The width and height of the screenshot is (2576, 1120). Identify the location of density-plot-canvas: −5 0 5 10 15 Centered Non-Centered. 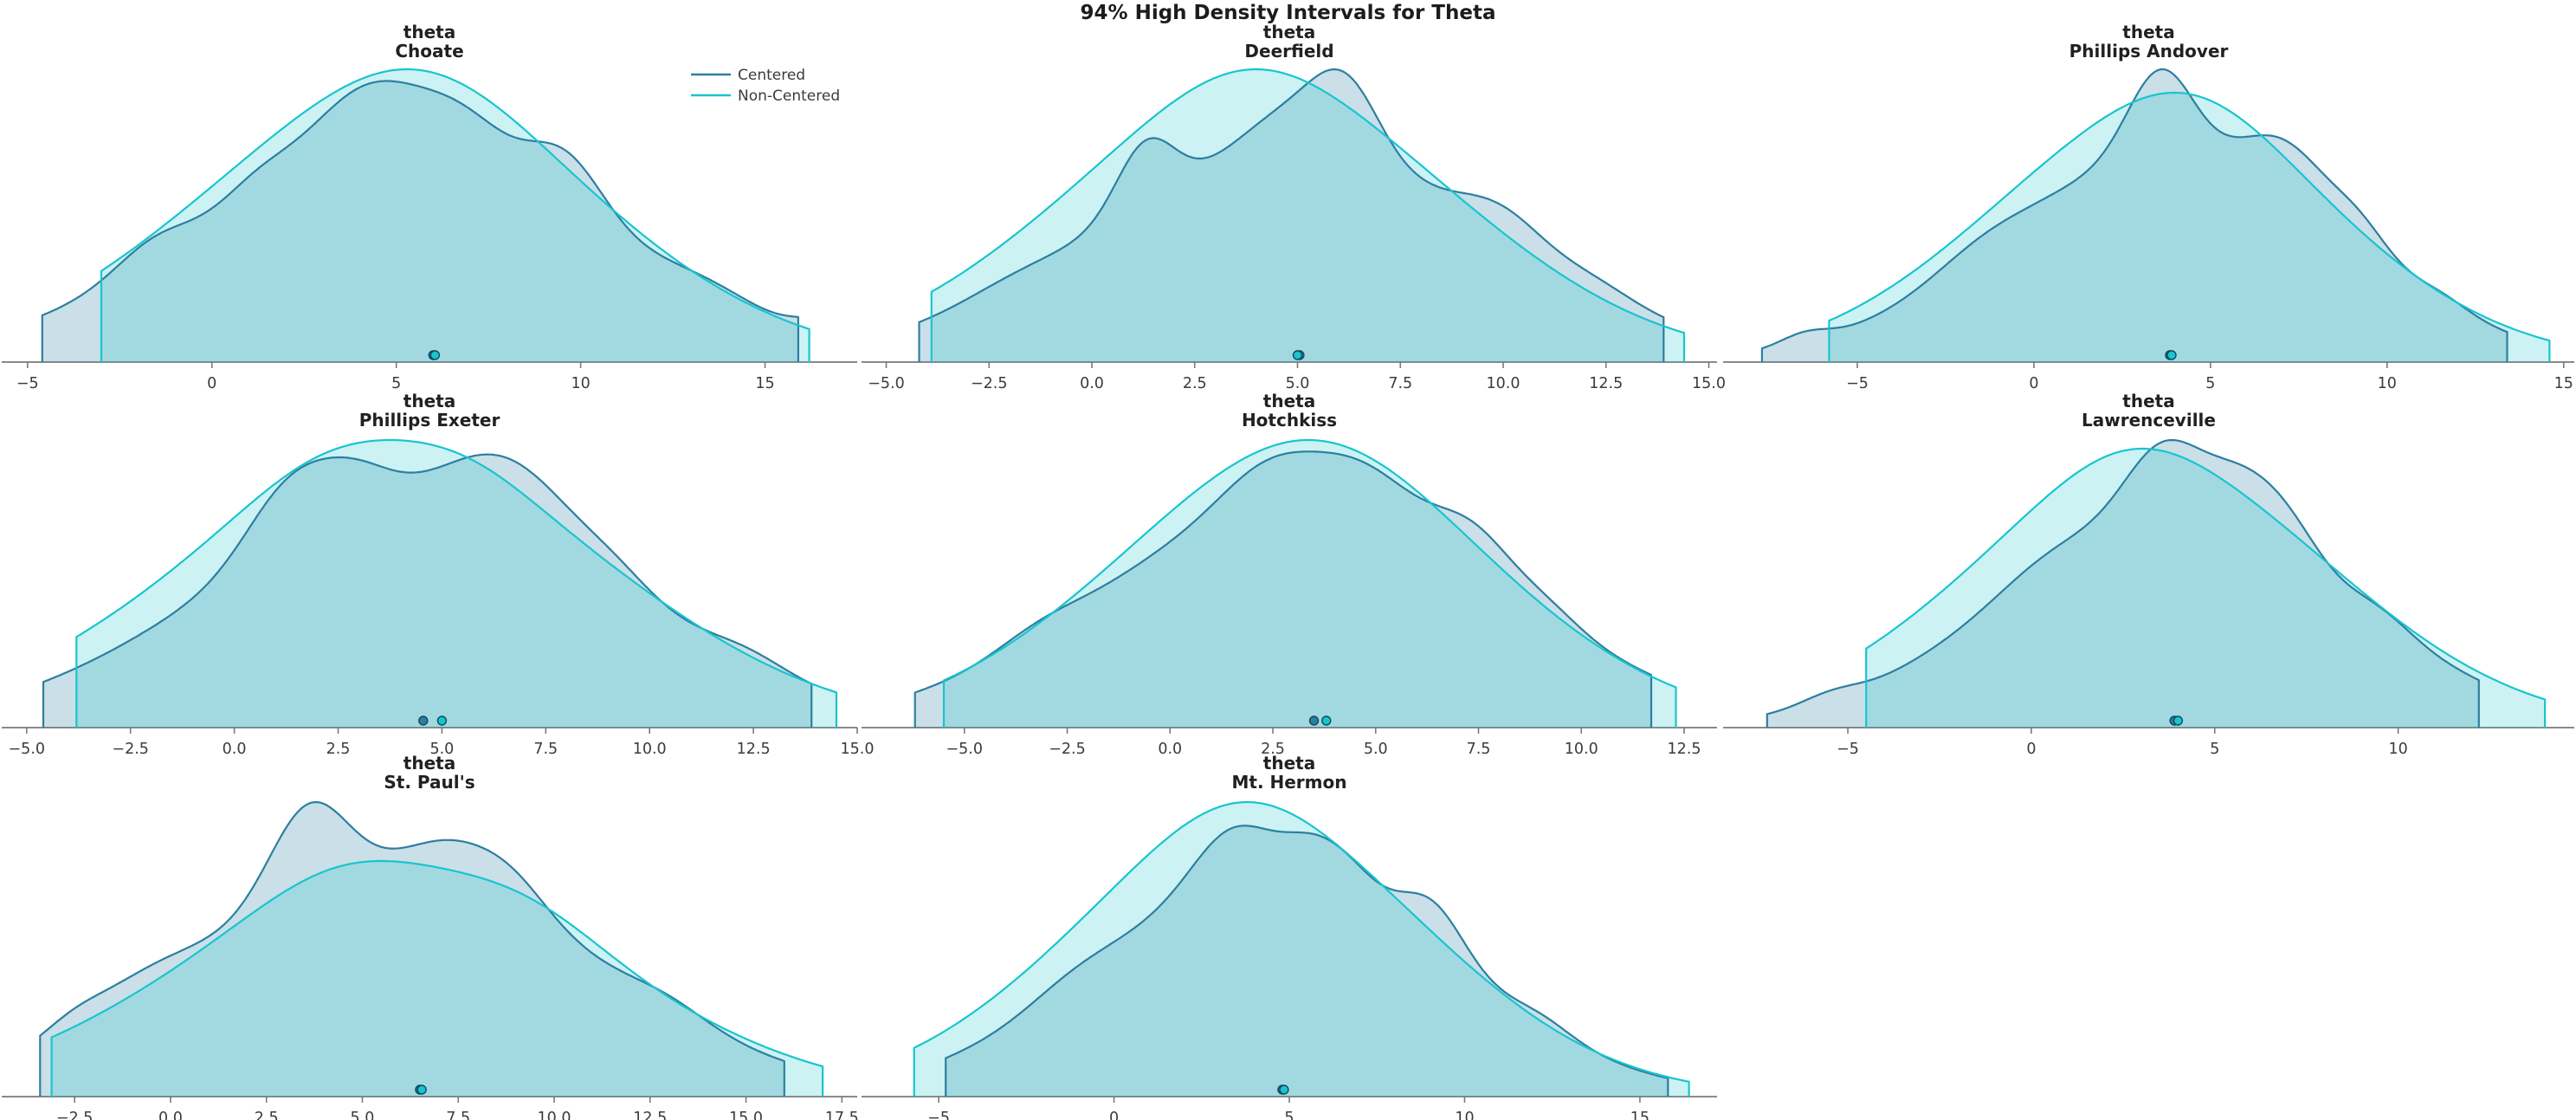
(429, 229).